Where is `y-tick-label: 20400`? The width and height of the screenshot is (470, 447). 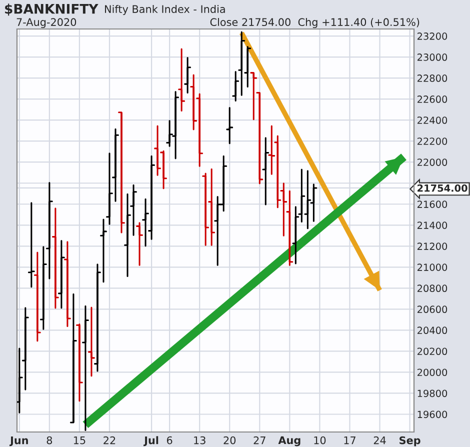
y-tick-label: 20400 is located at coordinates (432, 330).